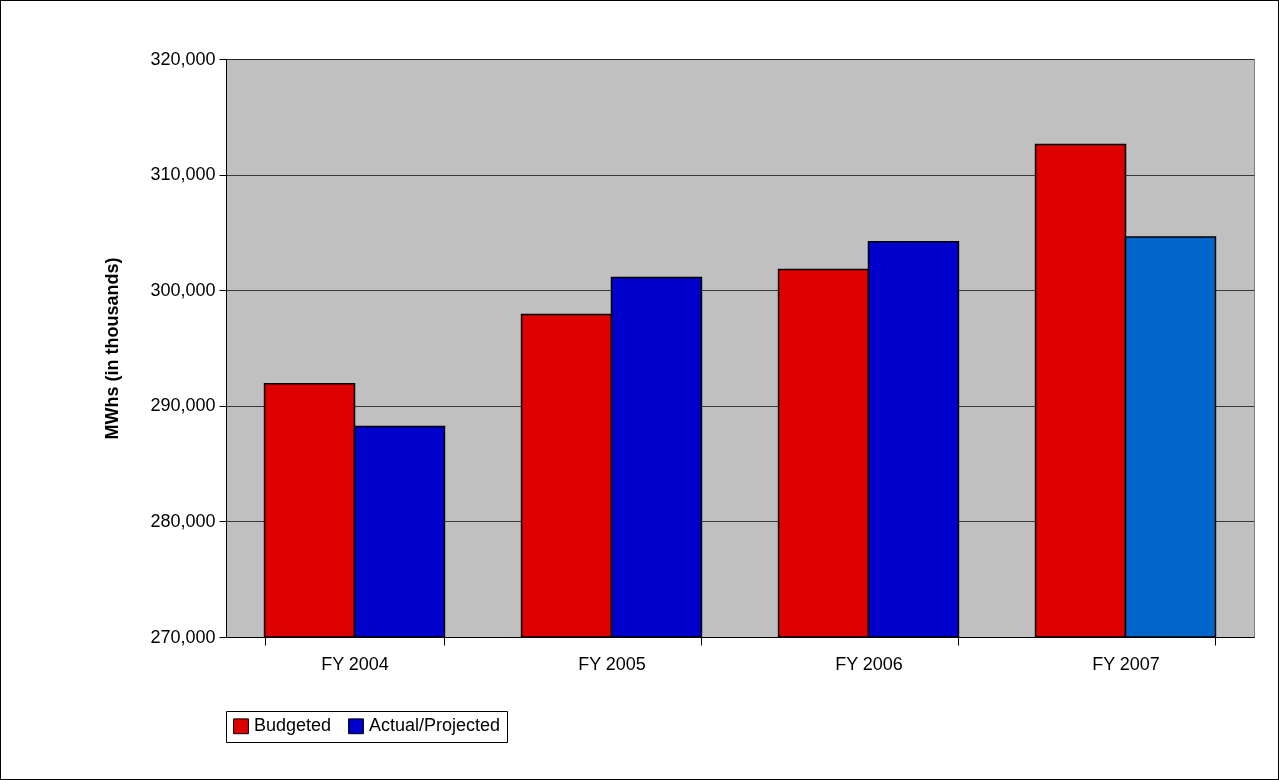 The height and width of the screenshot is (780, 1279). I want to click on legend-label: Actual/Projected, so click(435, 725).